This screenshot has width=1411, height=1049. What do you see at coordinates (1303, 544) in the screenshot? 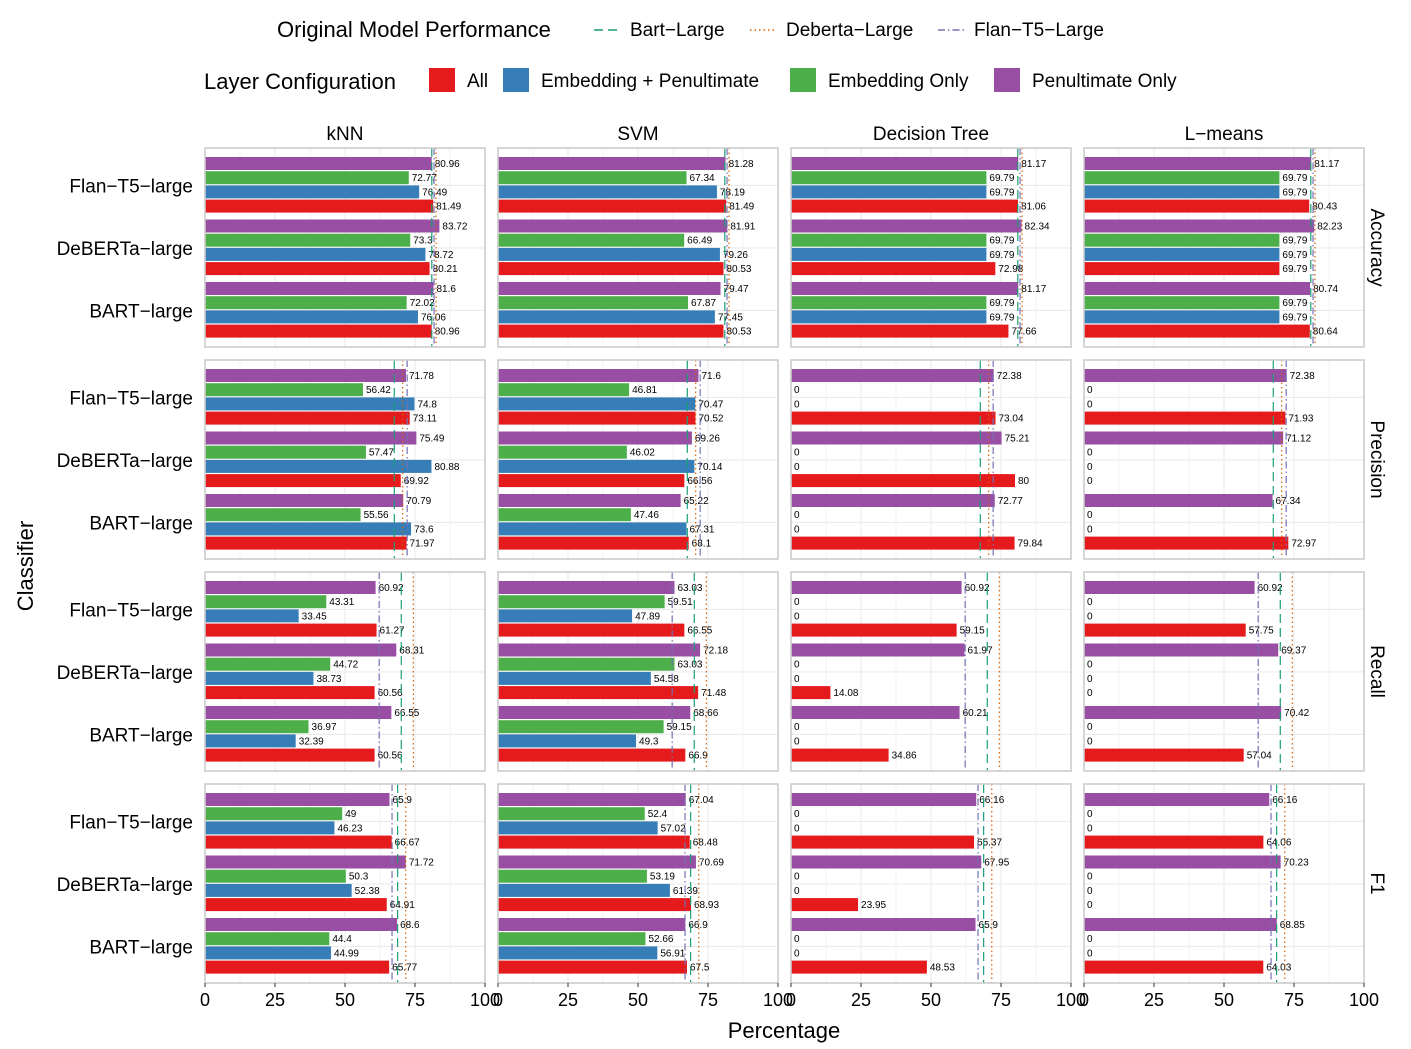
I see `data-label: 72.97` at bounding box center [1303, 544].